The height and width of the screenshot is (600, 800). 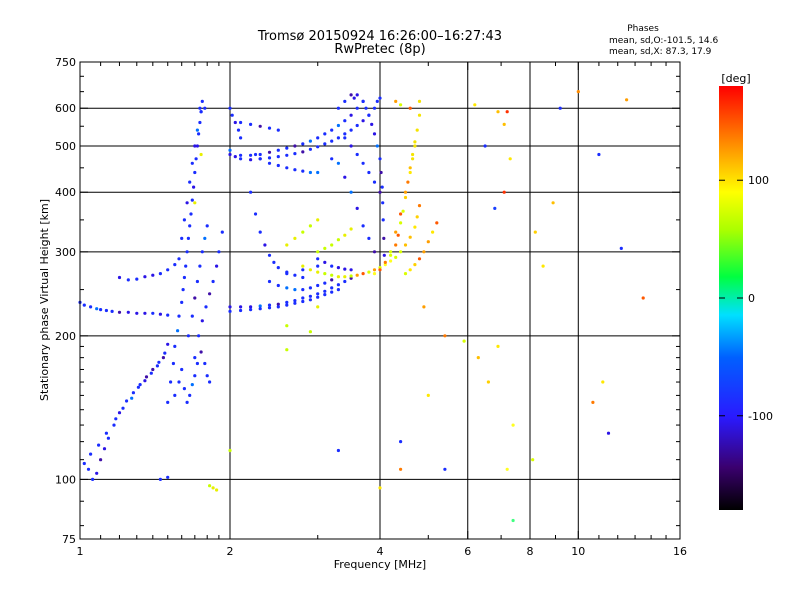 I want to click on x-tick-label: 8, so click(x=530, y=551).